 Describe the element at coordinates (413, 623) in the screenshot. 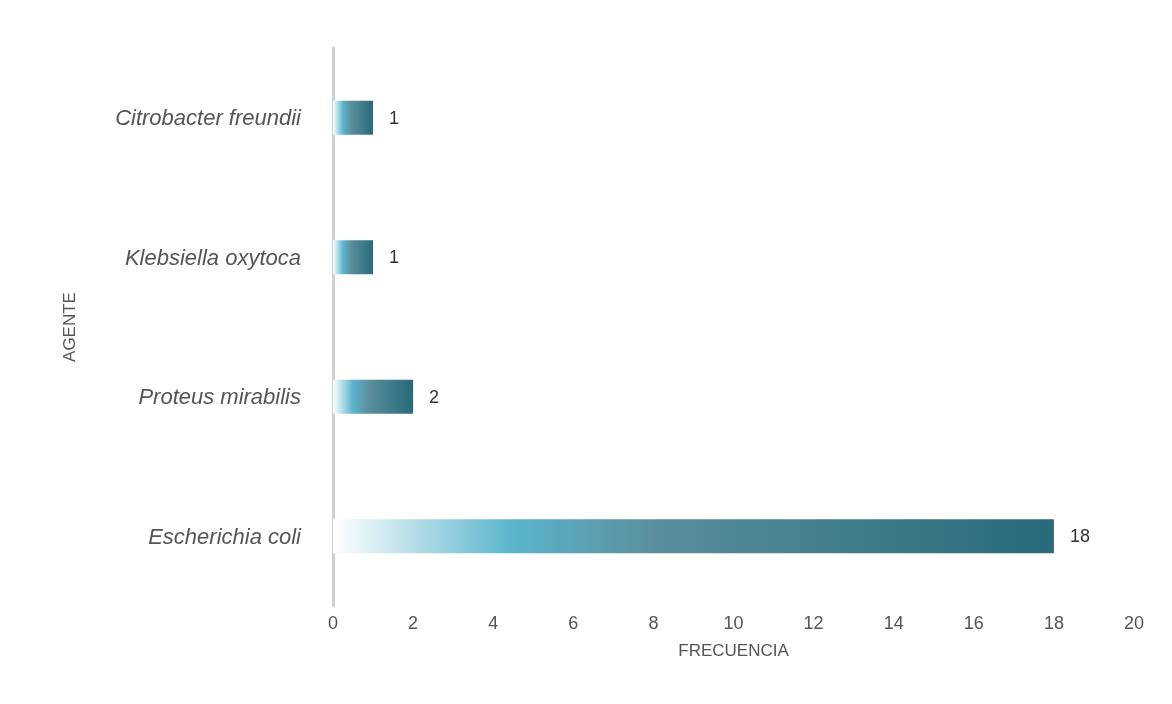

I see `x-tick-label: 2` at that location.